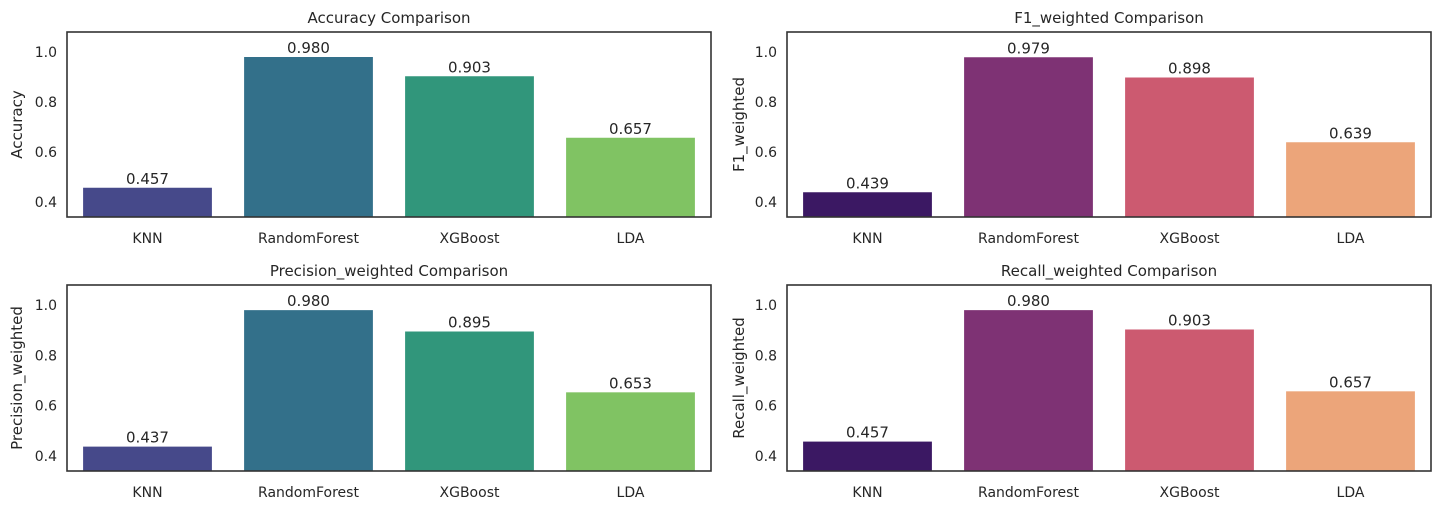 Image resolution: width=1438 pixels, height=517 pixels. What do you see at coordinates (389, 271) in the screenshot?
I see `chart-title: Precision_weighted Comparison` at bounding box center [389, 271].